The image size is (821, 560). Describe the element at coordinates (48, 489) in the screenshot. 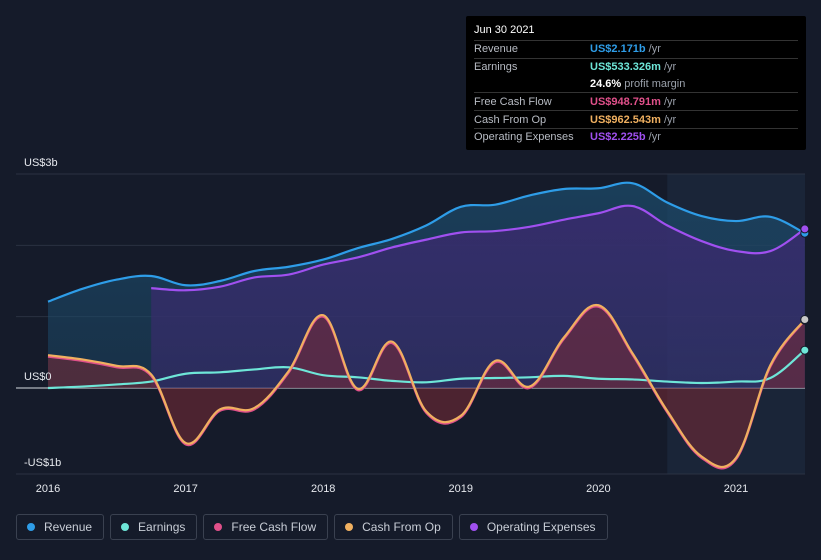

I see `x-tick-label: 2016` at that location.